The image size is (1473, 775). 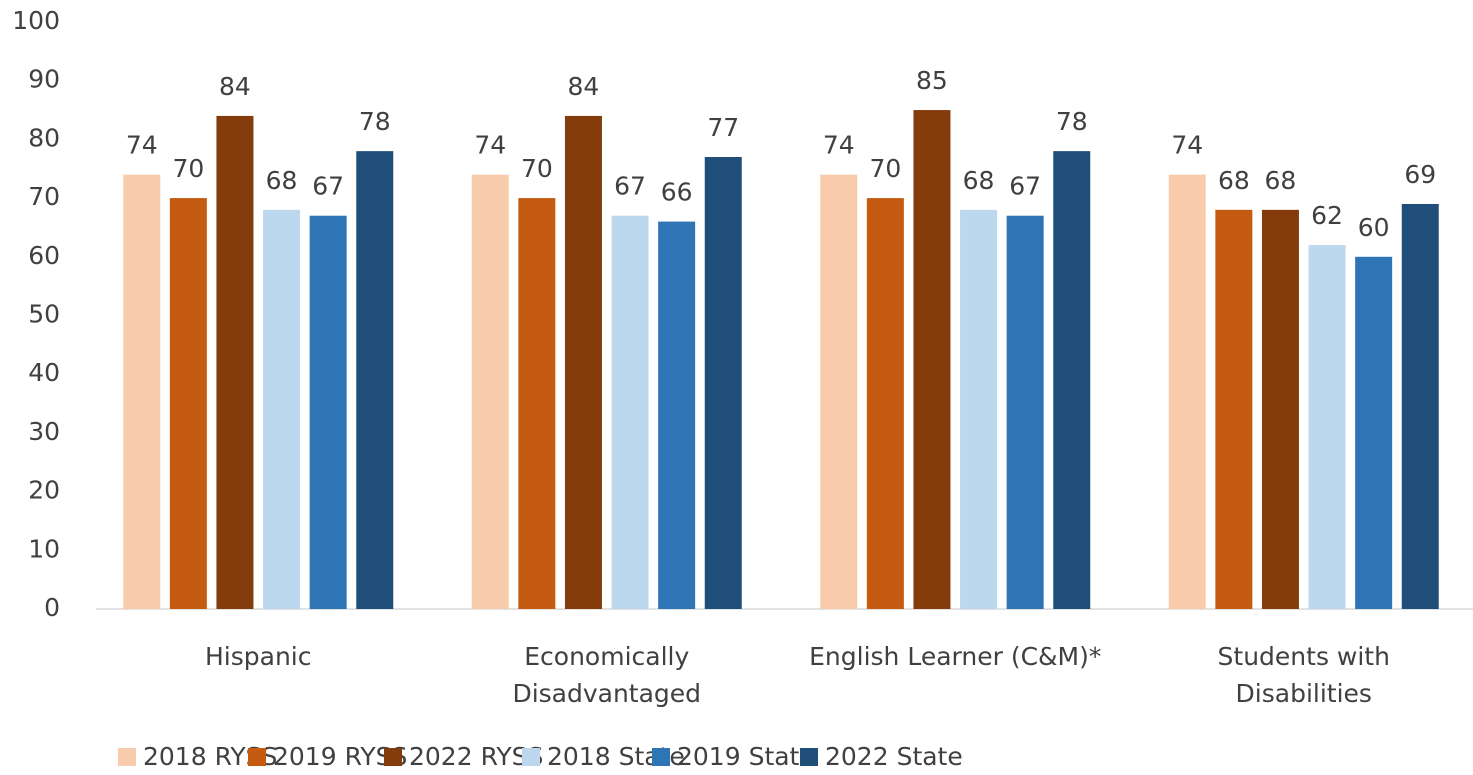 I want to click on value-label: 77, so click(x=723, y=127).